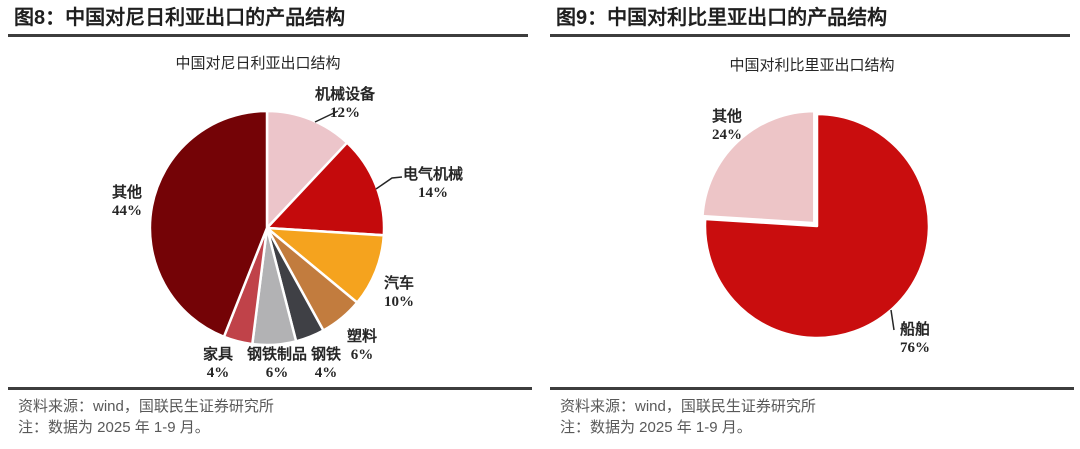 The image size is (1080, 449). What do you see at coordinates (345, 103) in the screenshot?
I see `pie-label-机械设备: 机械设备 12%` at bounding box center [345, 103].